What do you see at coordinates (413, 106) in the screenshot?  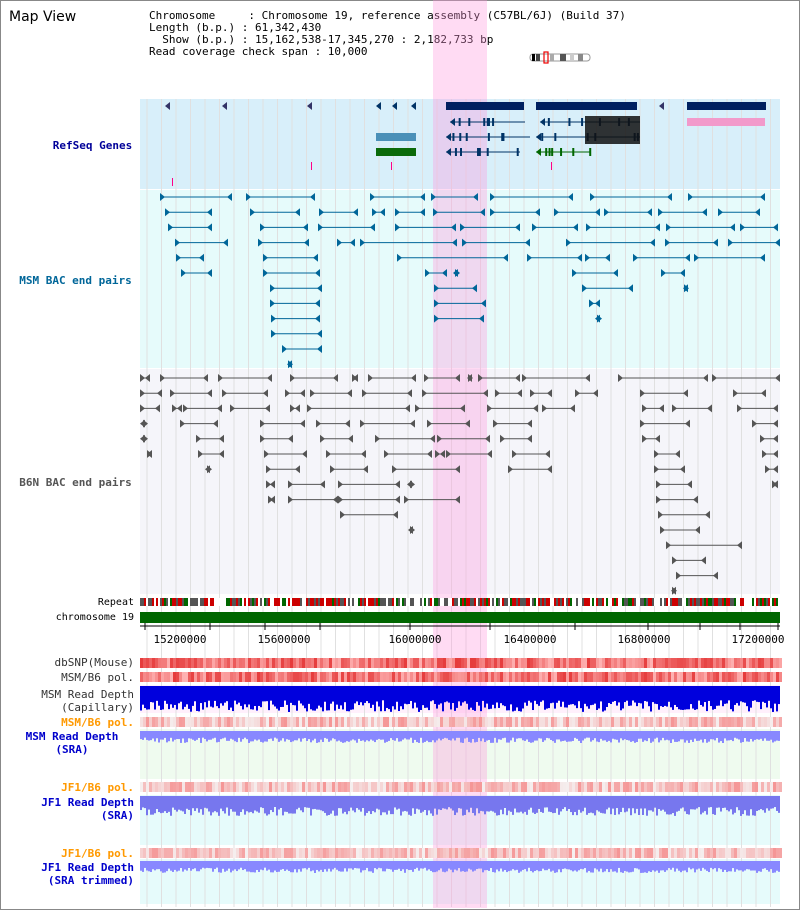 I see `gene-arrow` at bounding box center [413, 106].